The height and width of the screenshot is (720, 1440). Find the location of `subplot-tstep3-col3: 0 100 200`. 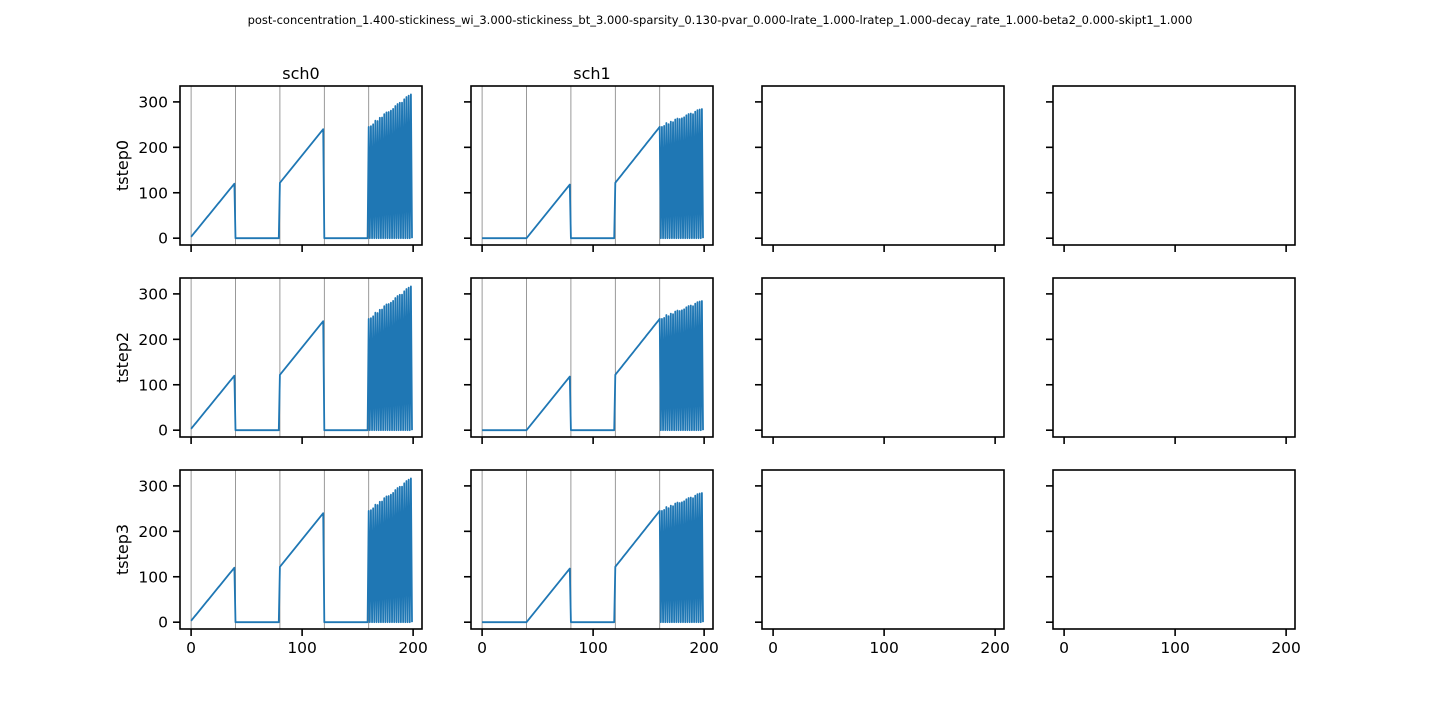

subplot-tstep3-col3: 0 100 200 is located at coordinates (1173, 563).